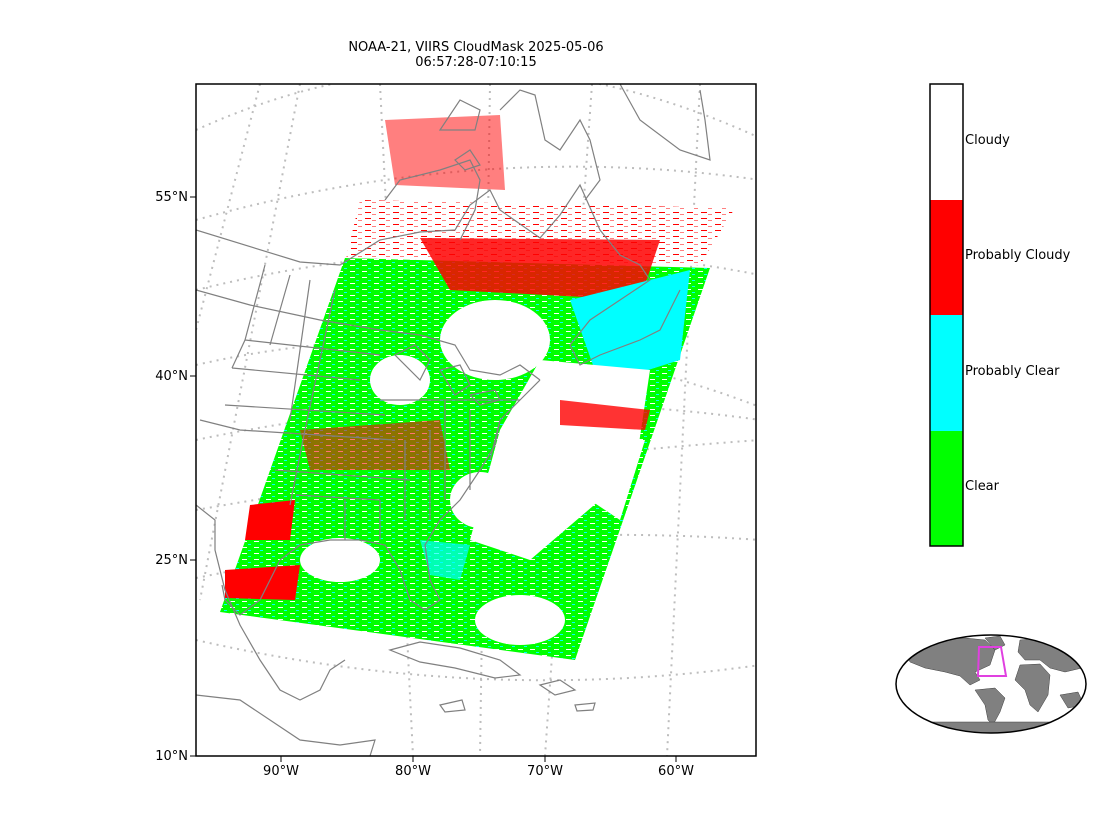  What do you see at coordinates (476, 47) in the screenshot?
I see `plot-title-line1: NOAA-21, VIIRS CloudMask 2025-05-06` at bounding box center [476, 47].